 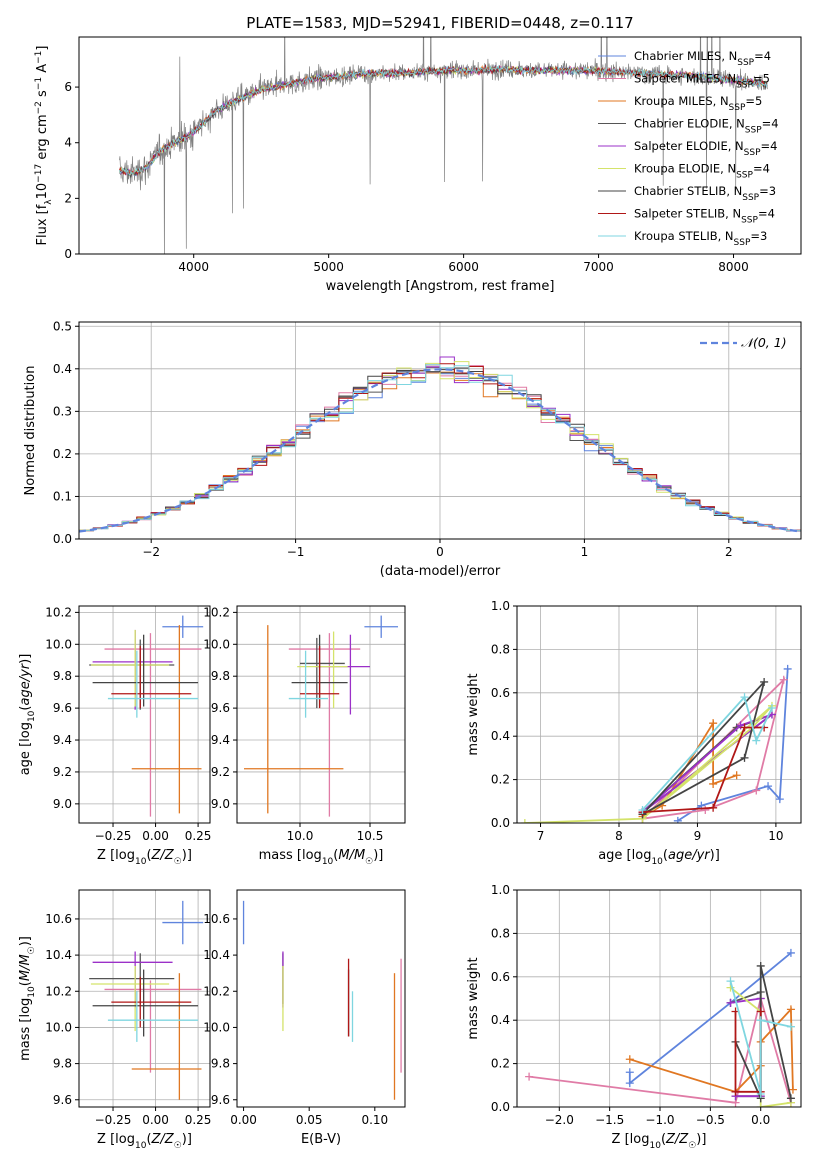 I want to click on weight-line-chabrier-miles, so click(x=732, y=743).